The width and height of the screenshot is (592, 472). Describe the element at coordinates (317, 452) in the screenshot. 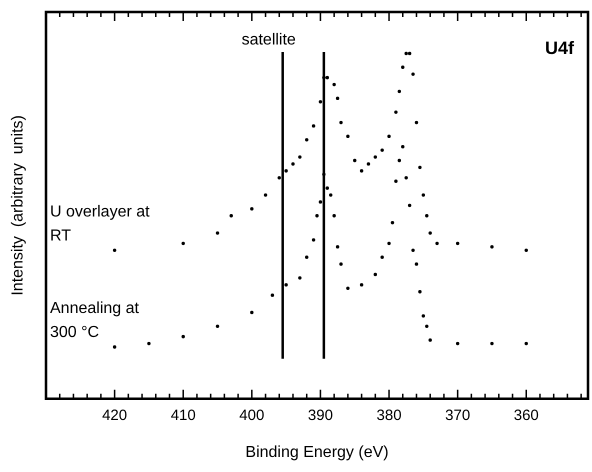

I see `x-axis-title: Binding Energy (eV)` at that location.